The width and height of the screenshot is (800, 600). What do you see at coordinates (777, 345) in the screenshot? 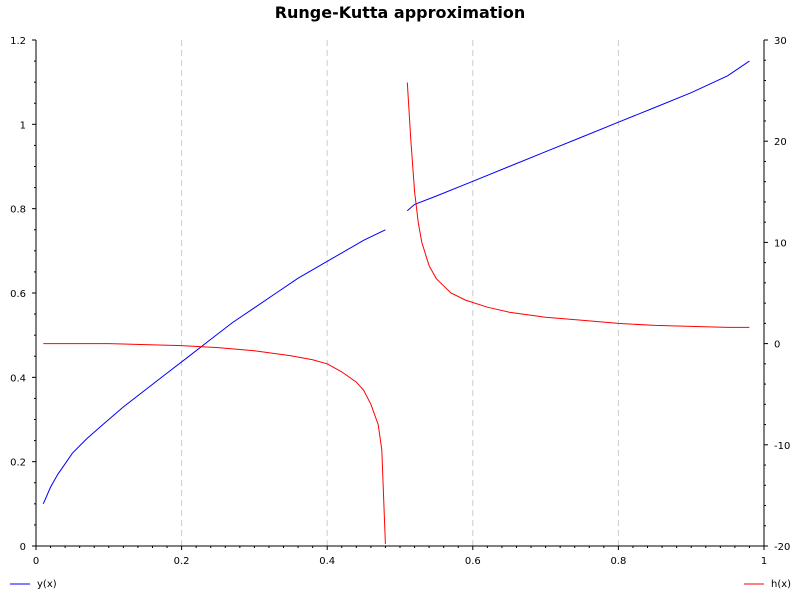
I see `y2-tick-label: 0` at bounding box center [777, 345].